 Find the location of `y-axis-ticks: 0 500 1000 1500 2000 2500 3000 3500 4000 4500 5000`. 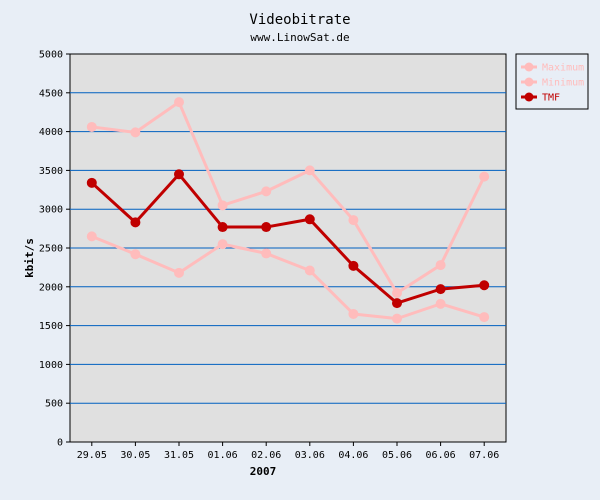

y-axis-ticks: 0 500 1000 1500 2000 2500 3000 3500 4000 4500 5000 is located at coordinates (54, 249).